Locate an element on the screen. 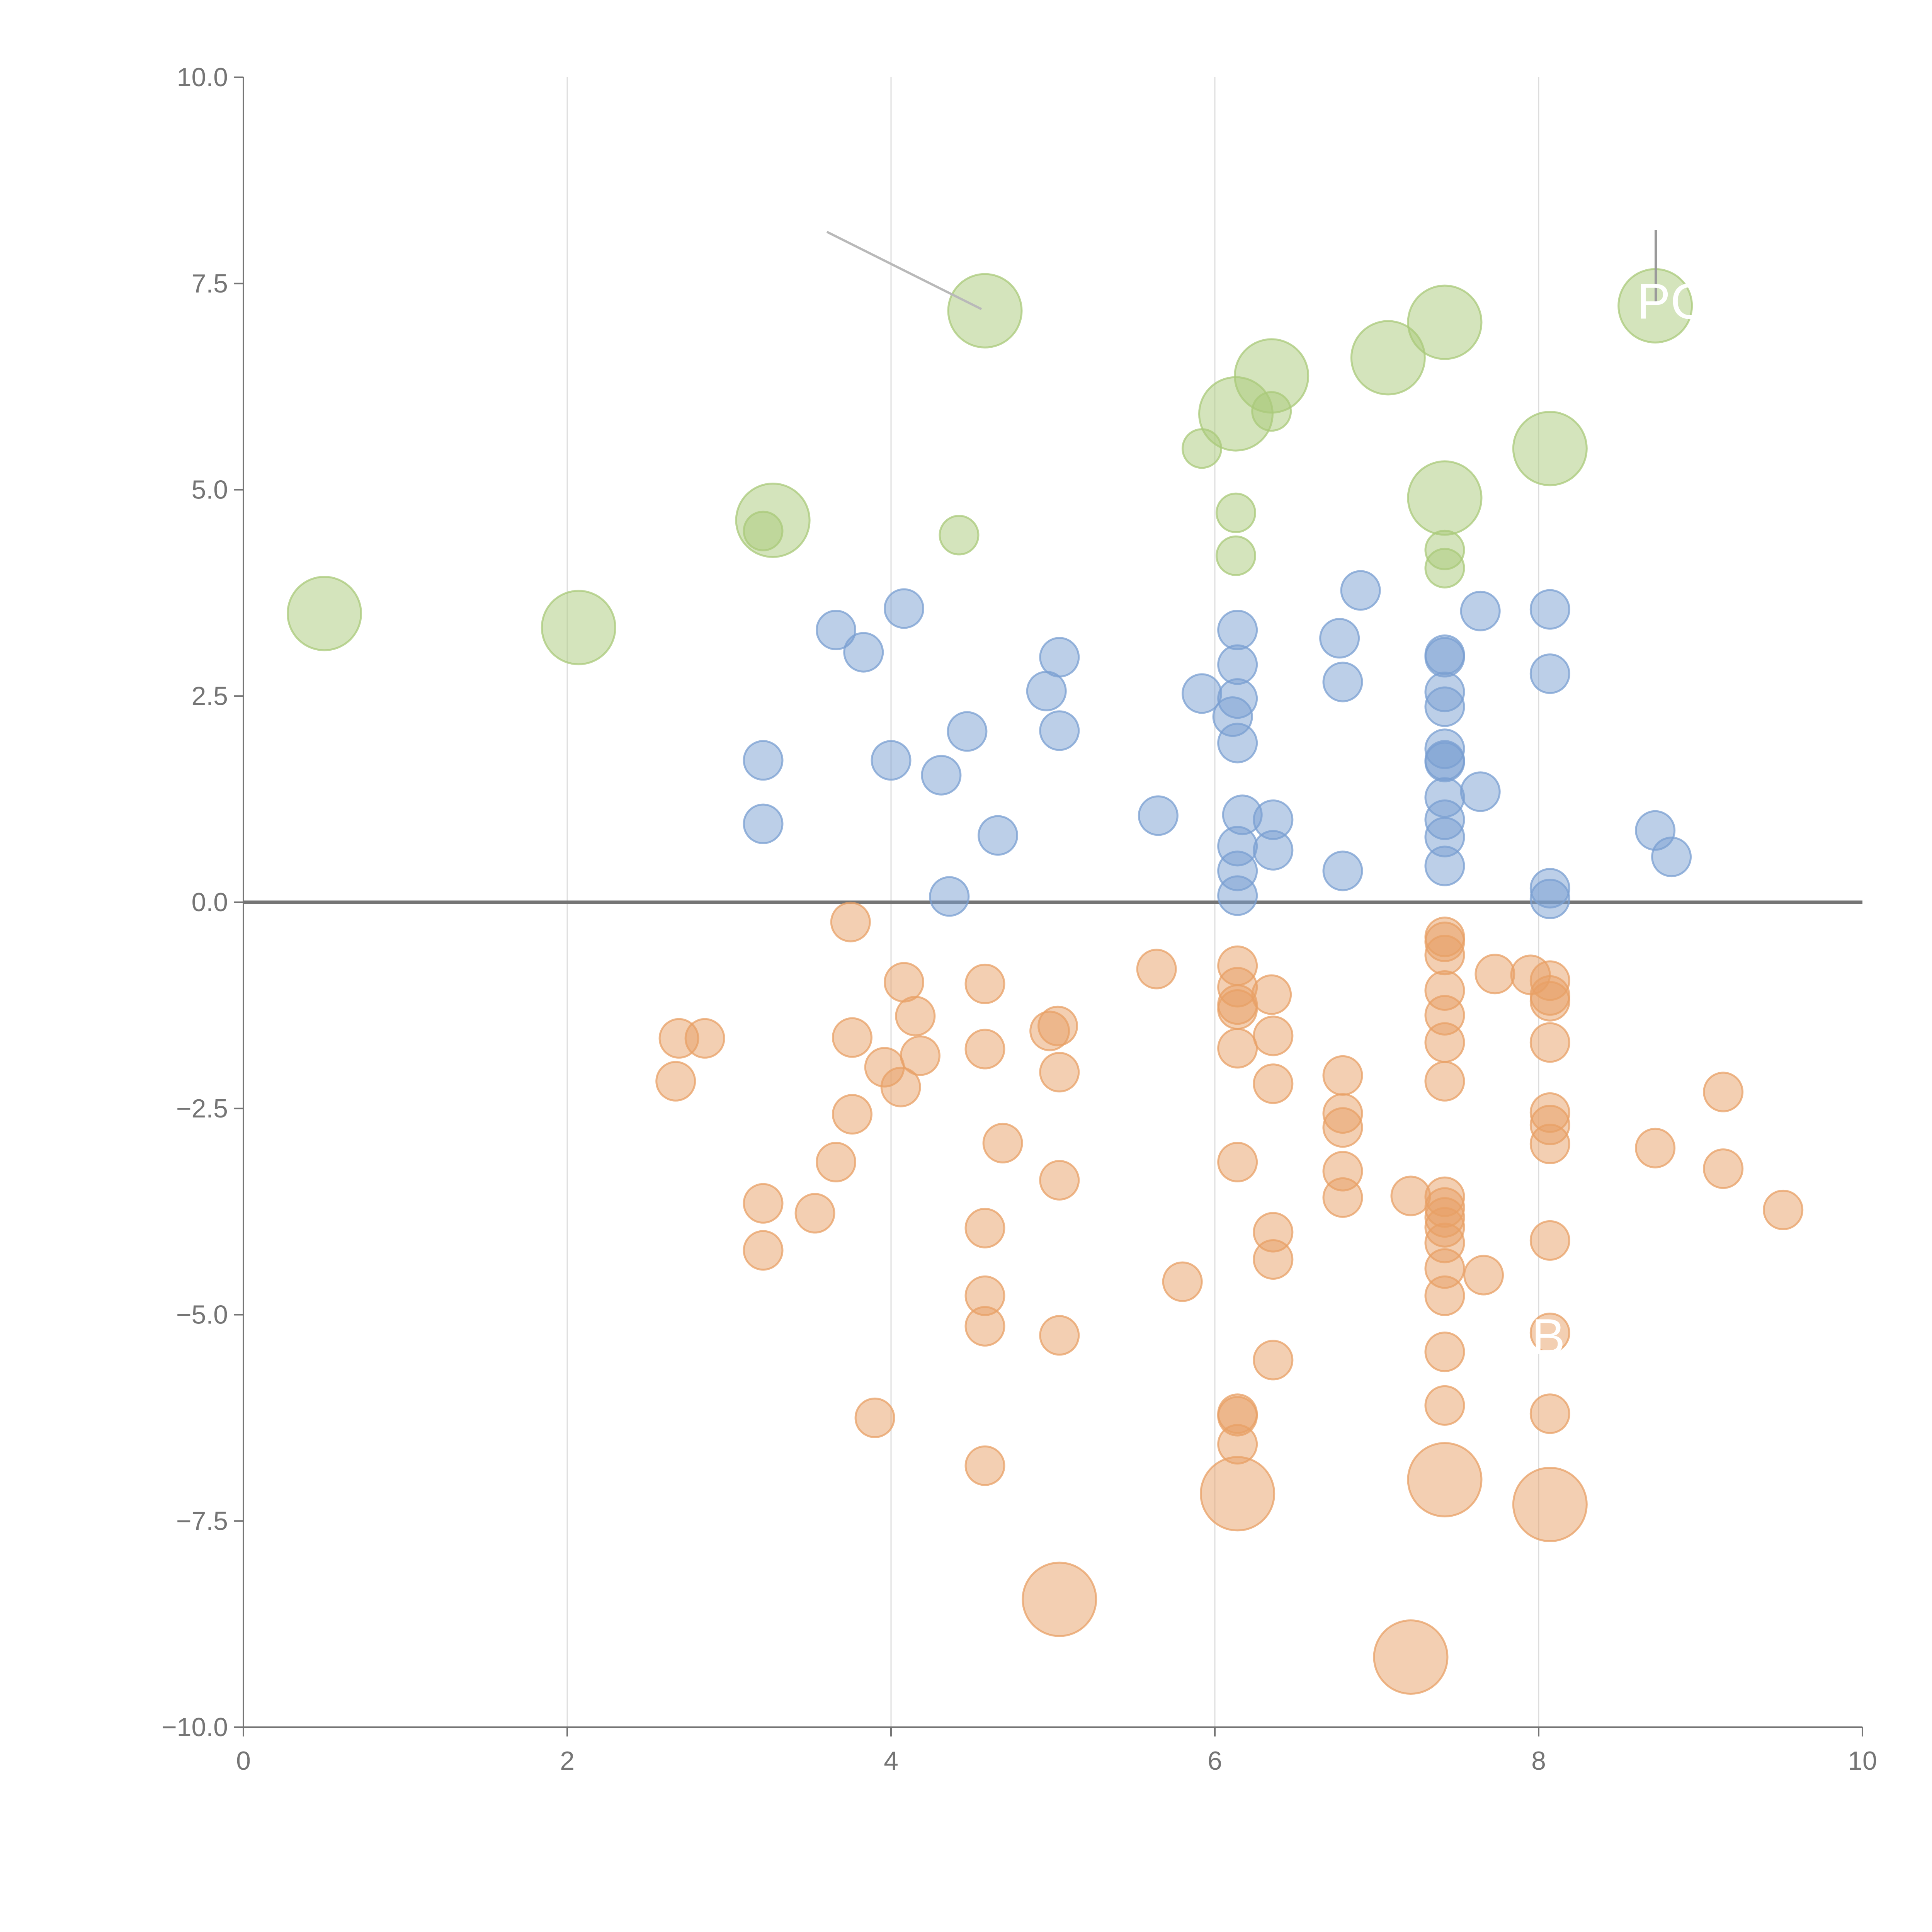 The height and width of the screenshot is (1932, 1932). y-tick-label: −2.5 is located at coordinates (202, 1108).